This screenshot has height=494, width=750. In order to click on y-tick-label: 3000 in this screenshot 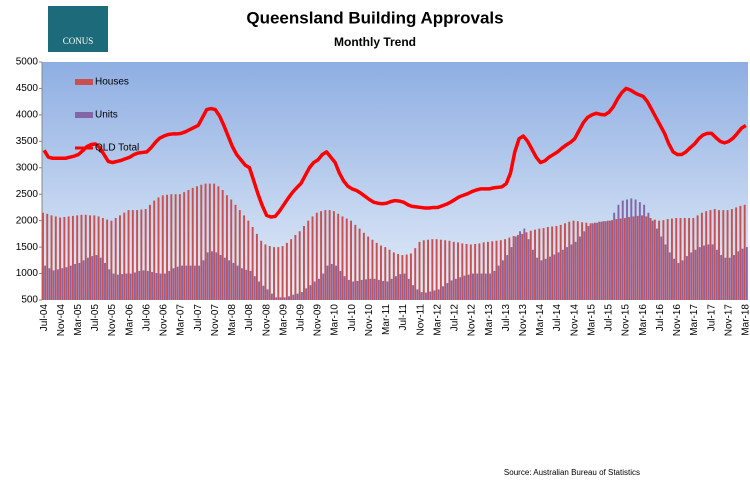, I will do `click(27, 167)`.